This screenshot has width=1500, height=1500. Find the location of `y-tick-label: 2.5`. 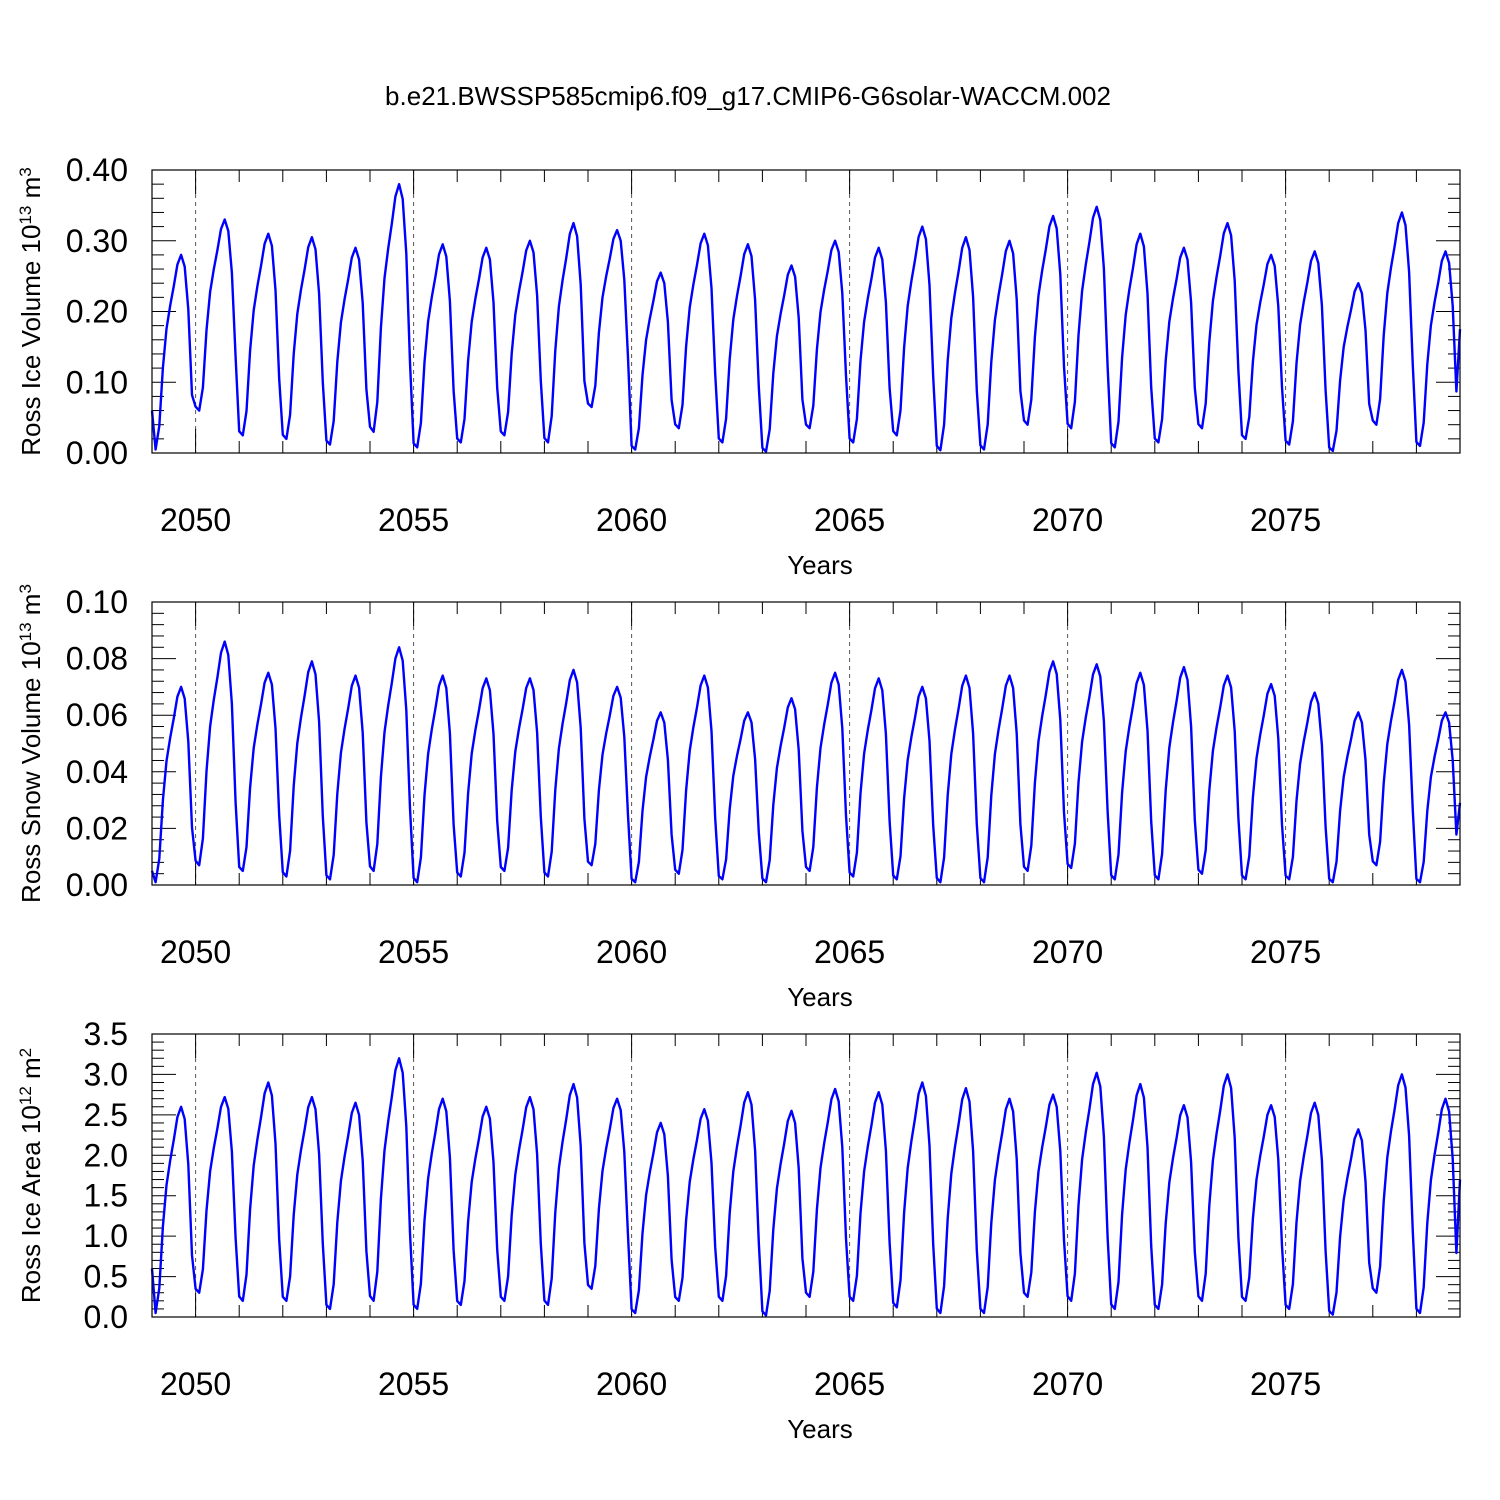

y-tick-label: 2.5 is located at coordinates (106, 1115).